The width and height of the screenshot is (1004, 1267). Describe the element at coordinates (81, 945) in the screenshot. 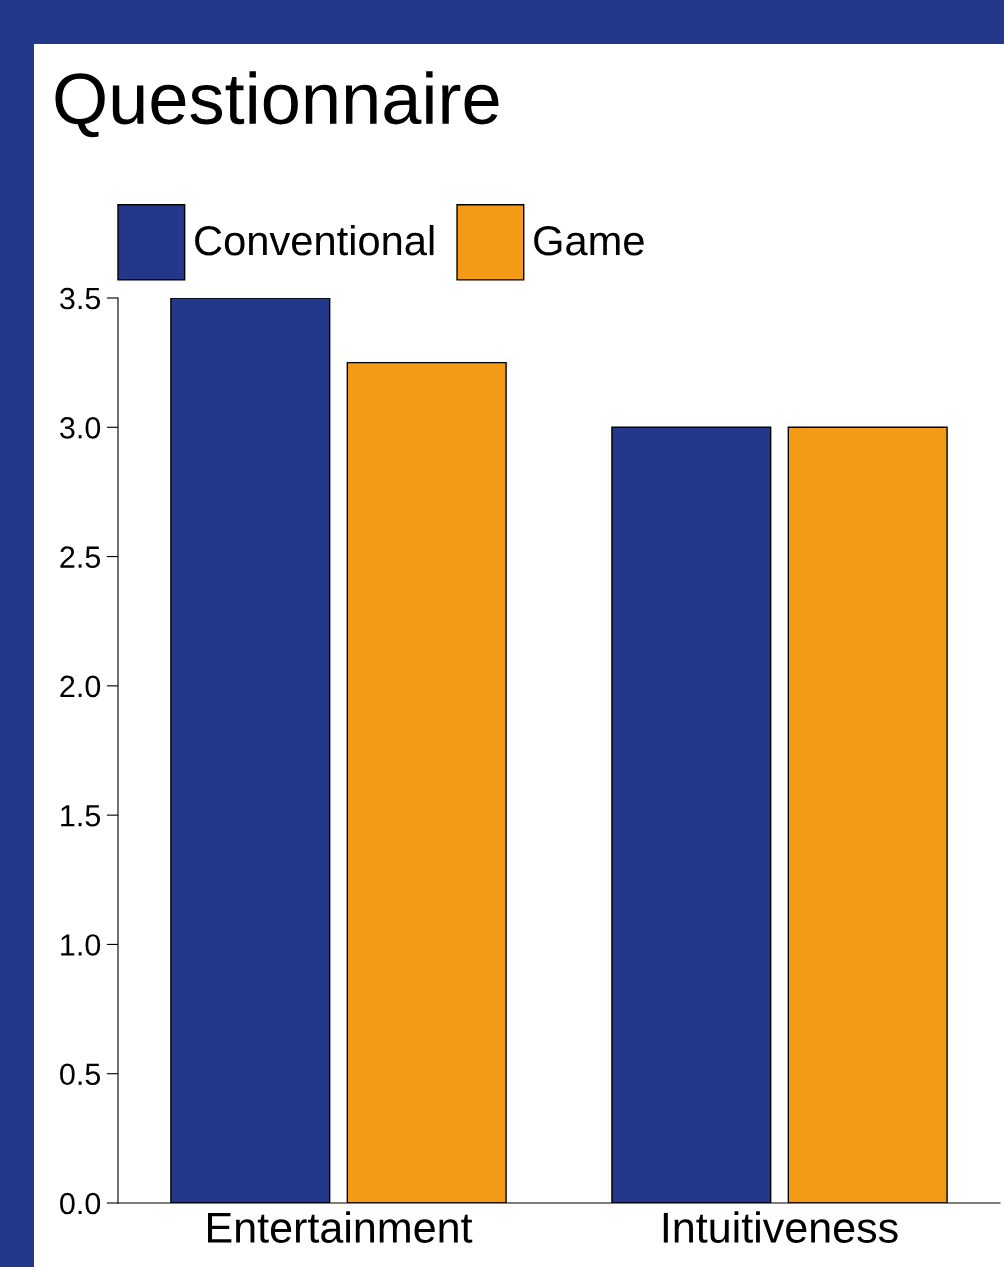

I see `y-tick-label: 1.0` at that location.